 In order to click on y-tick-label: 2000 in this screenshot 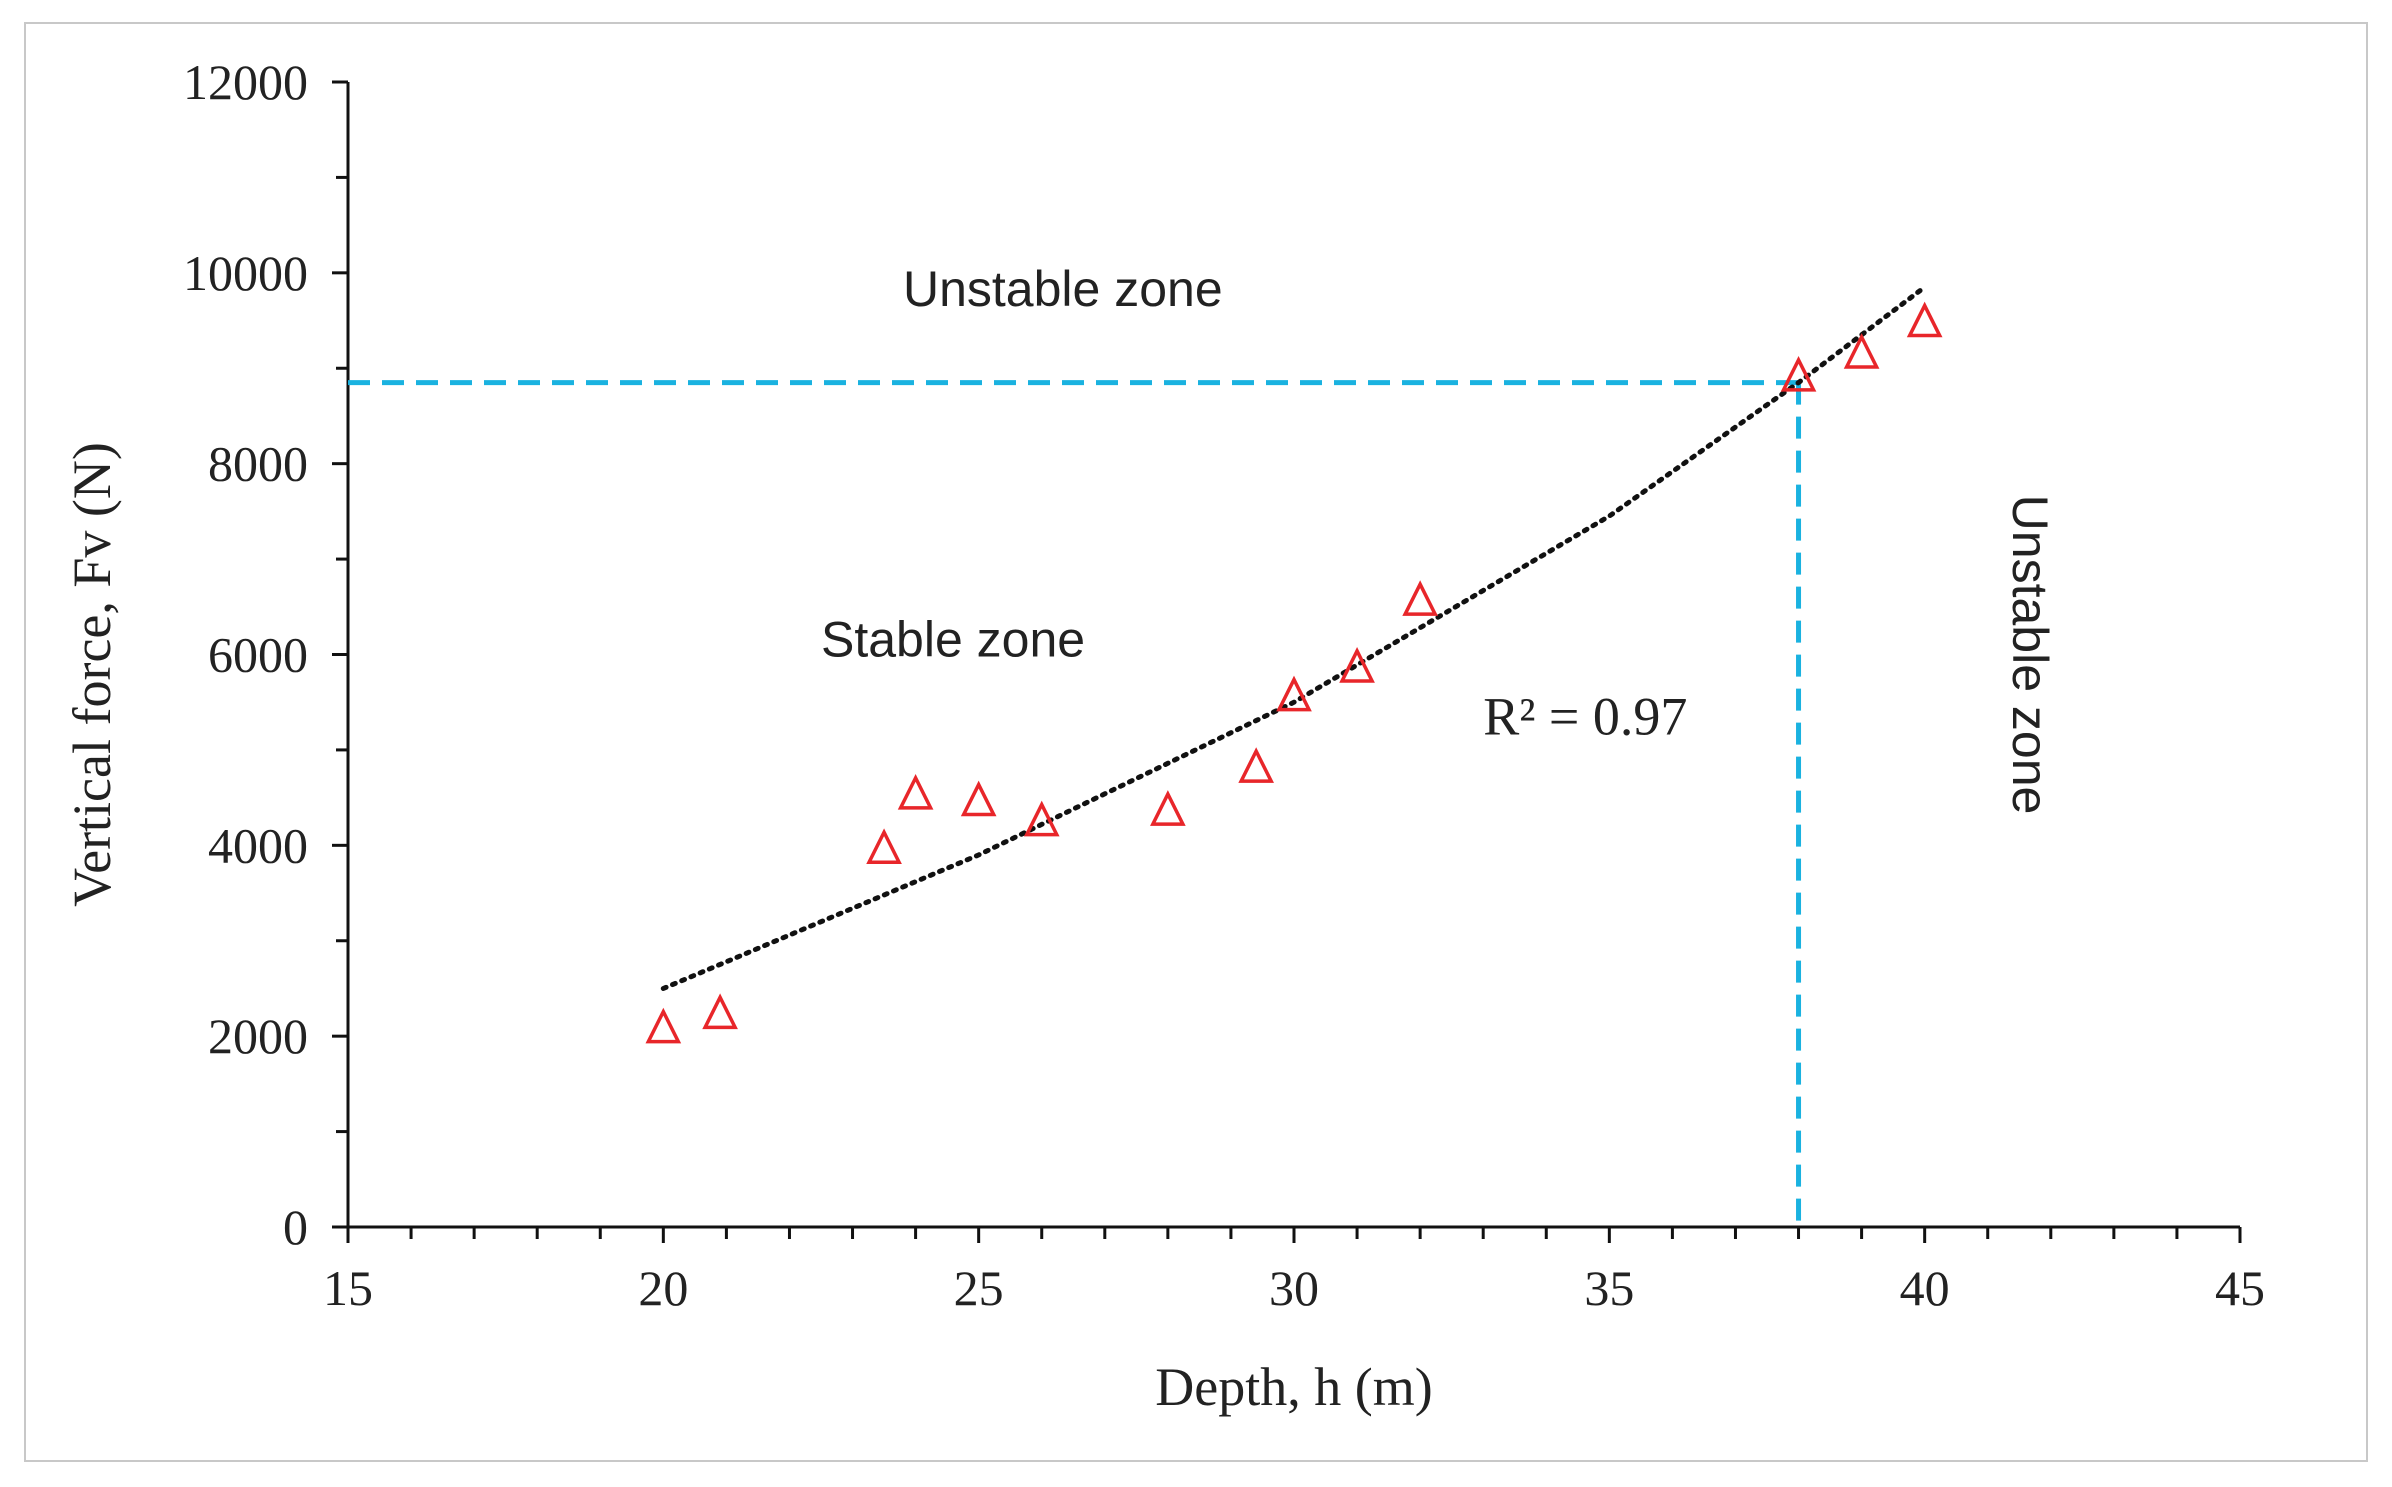, I will do `click(258, 1036)`.